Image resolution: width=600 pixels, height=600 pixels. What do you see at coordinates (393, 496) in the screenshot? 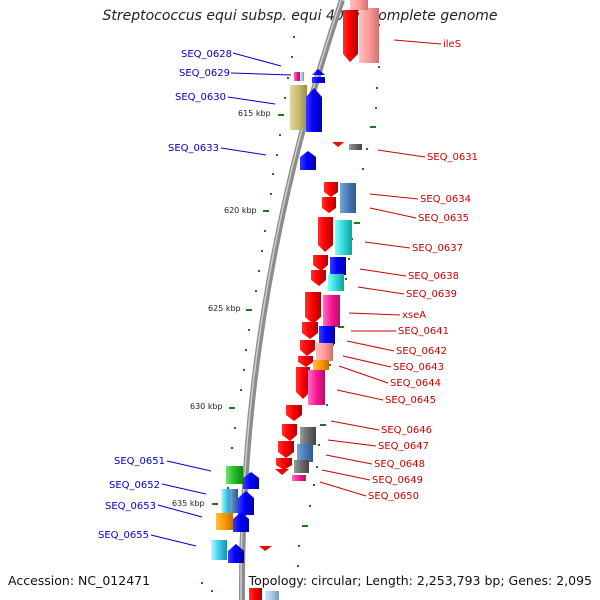
I see `gene-label-seq-0650: SEQ_0650` at bounding box center [393, 496].